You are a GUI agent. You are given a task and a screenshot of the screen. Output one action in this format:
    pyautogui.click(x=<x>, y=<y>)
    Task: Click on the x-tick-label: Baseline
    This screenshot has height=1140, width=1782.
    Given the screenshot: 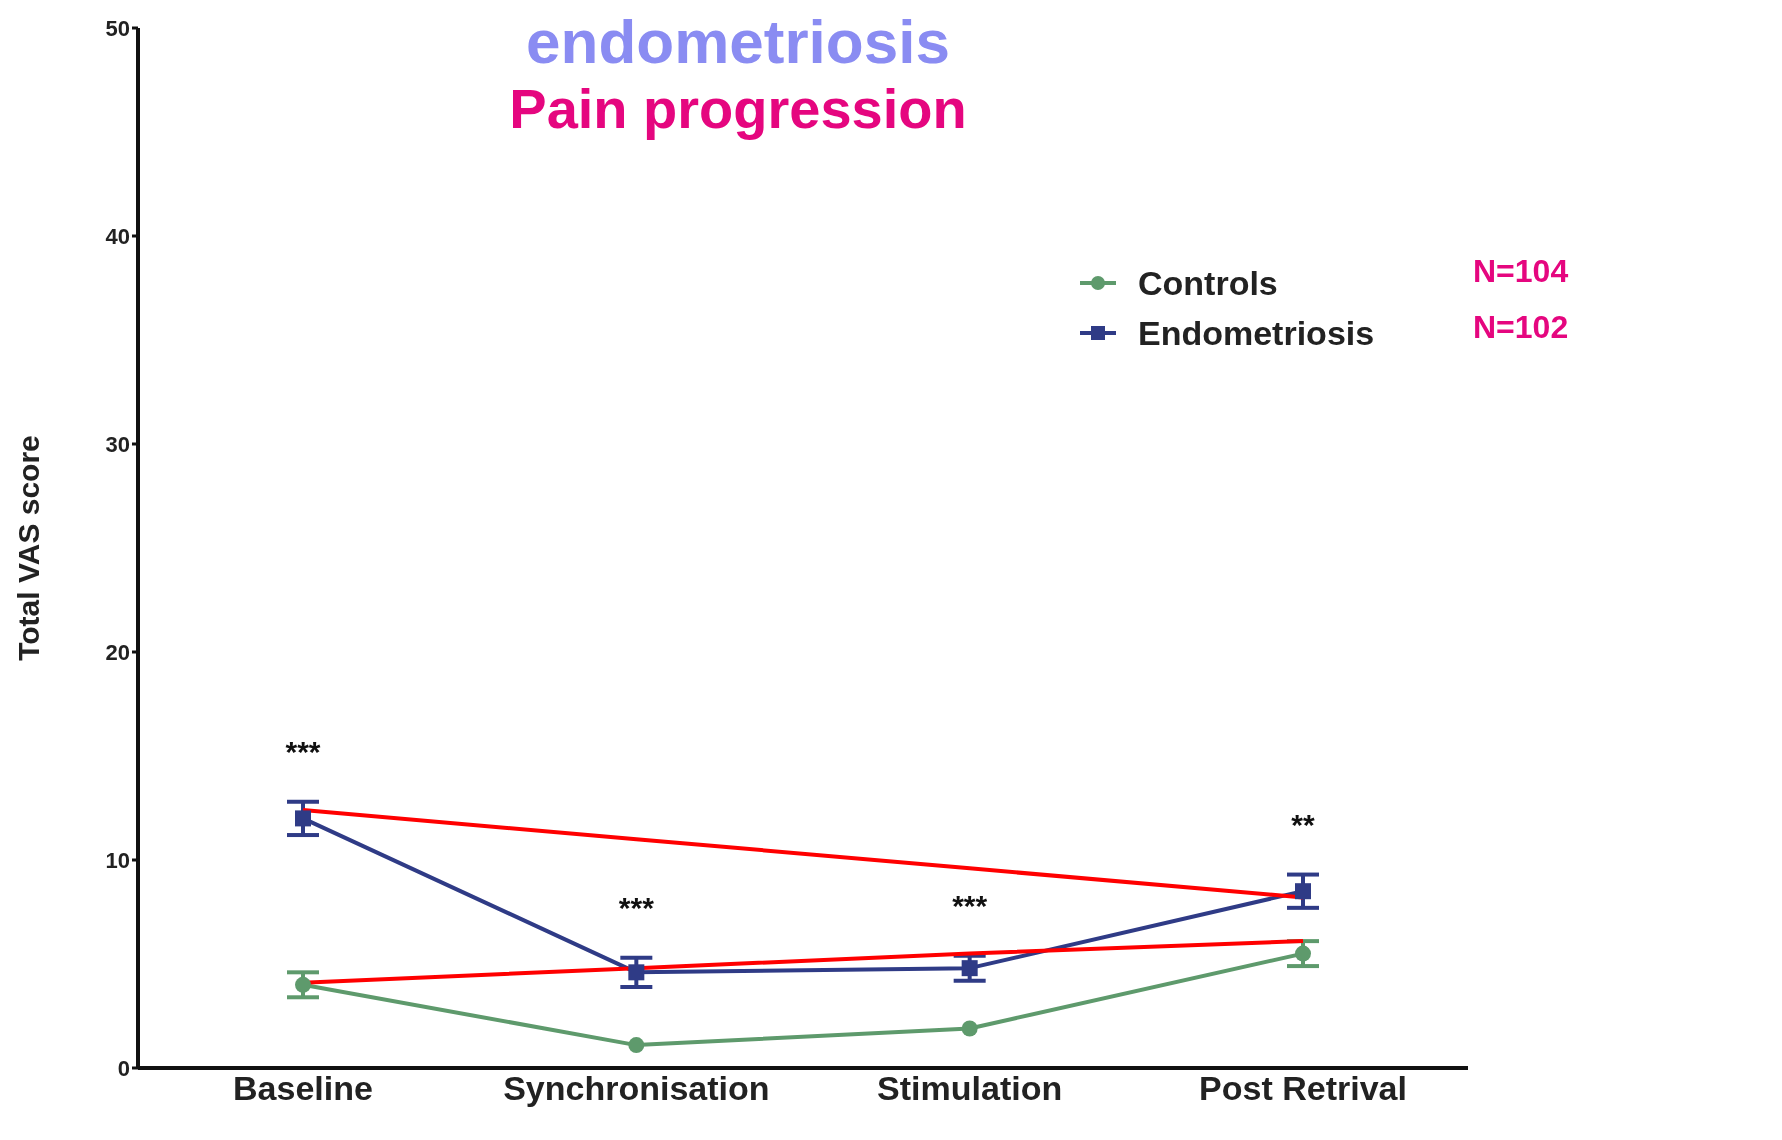 What is the action you would take?
    pyautogui.click(x=303, y=1088)
    